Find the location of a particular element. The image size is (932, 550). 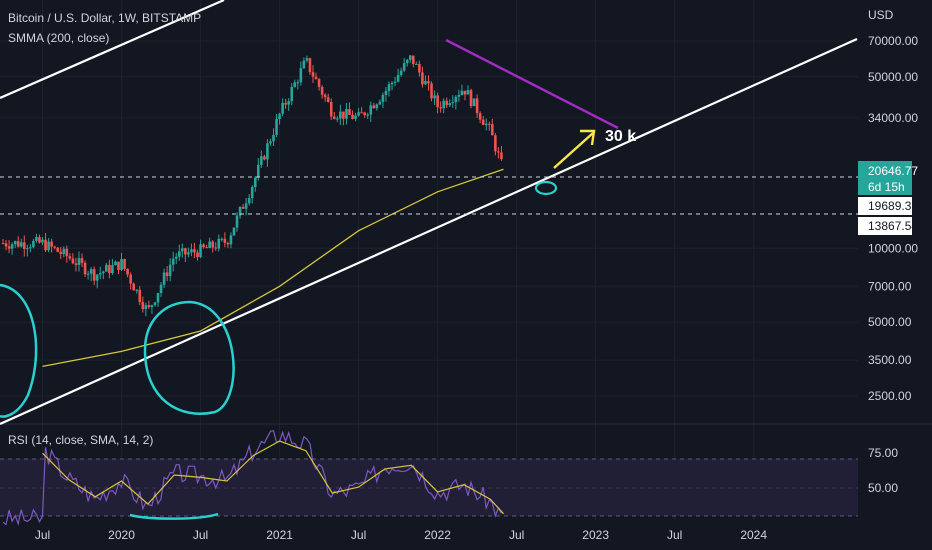

rsi-title: RSI (14, close, SMA, 14, 2) is located at coordinates (80, 440).